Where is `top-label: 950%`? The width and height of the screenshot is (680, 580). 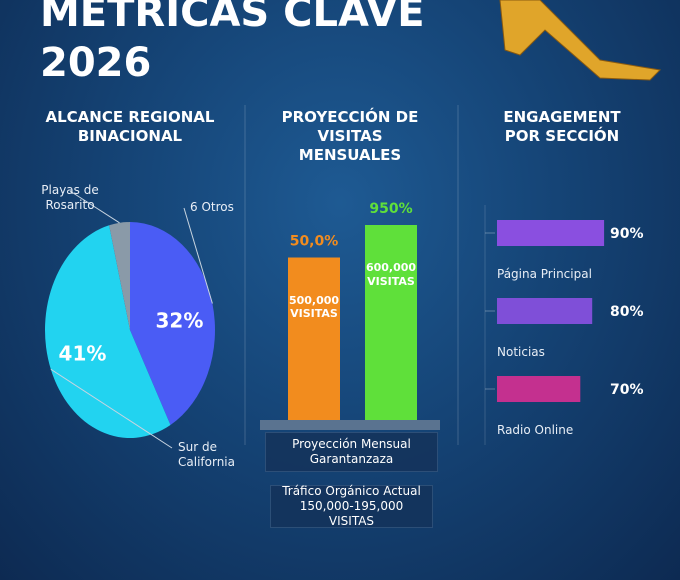 top-label: 950% is located at coordinates (390, 209).